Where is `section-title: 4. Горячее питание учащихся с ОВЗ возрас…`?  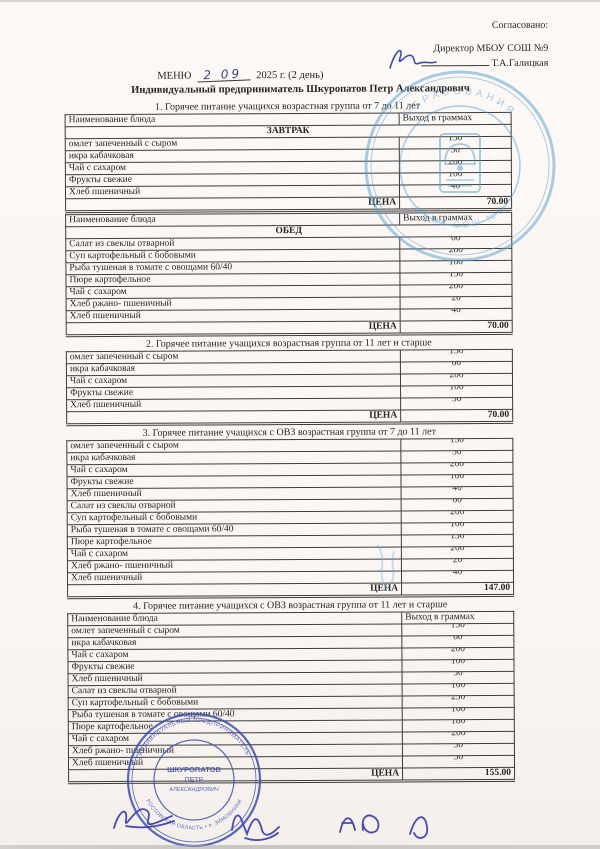
section-title: 4. Горячее питание учащихся с ОВЗ возрас… is located at coordinates (290, 605).